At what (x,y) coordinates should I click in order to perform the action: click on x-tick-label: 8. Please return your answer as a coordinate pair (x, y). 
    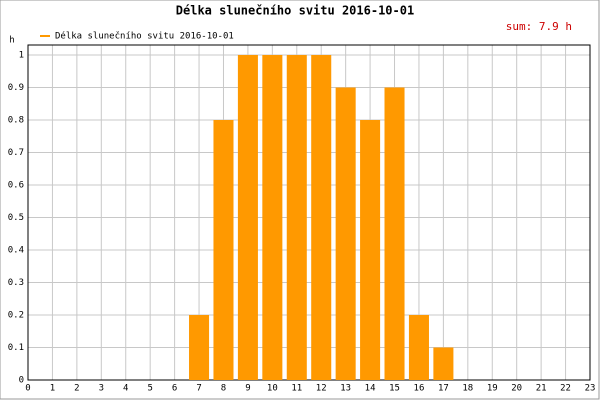
    Looking at the image, I should click on (223, 389).